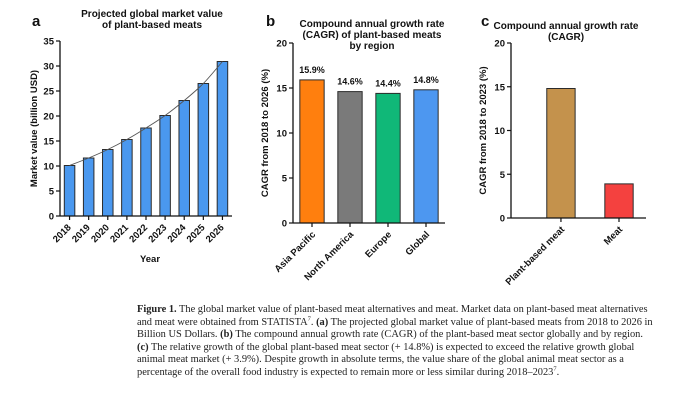 The image size is (700, 405). I want to click on data-label: 14.8%, so click(426, 80).